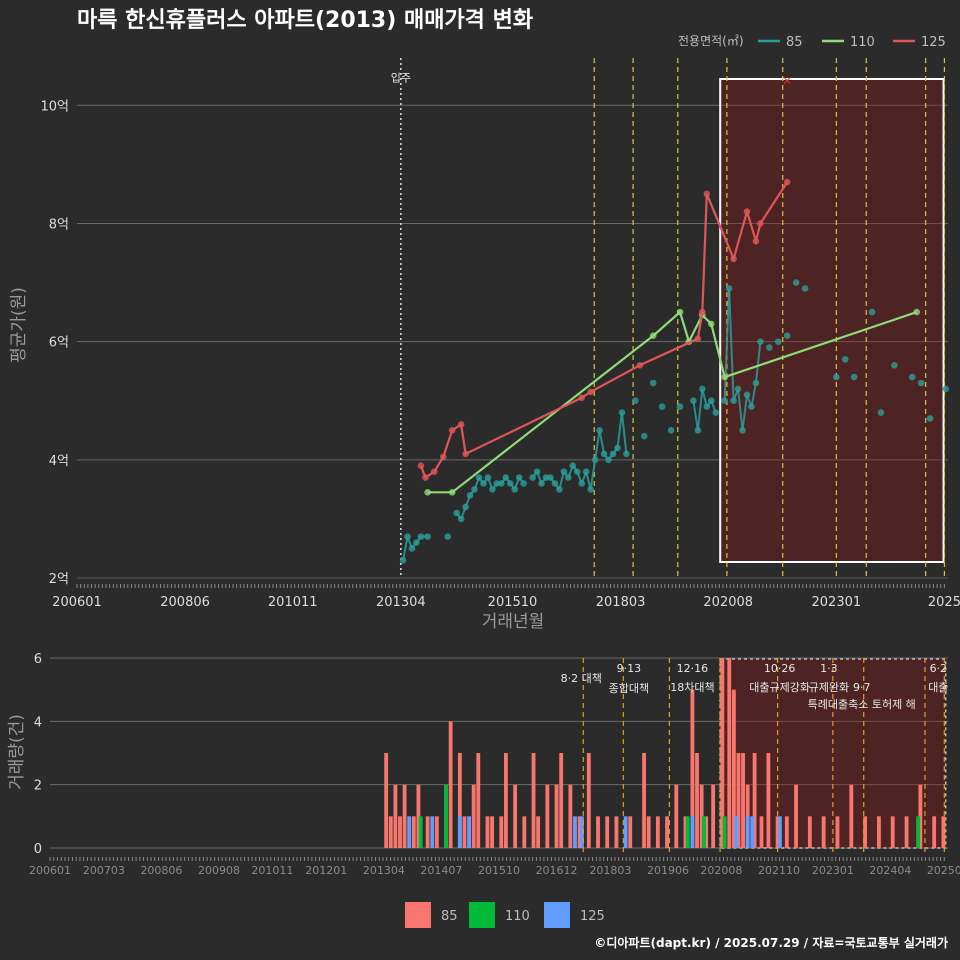 The height and width of the screenshot is (960, 960). Describe the element at coordinates (513, 622) in the screenshot. I see `x-axis-title: 거래년월` at that location.